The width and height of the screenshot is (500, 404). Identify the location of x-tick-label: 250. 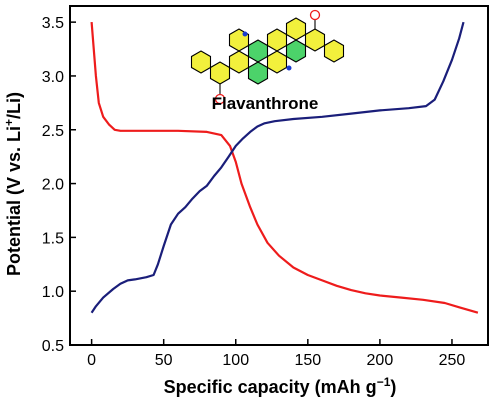
(452, 360).